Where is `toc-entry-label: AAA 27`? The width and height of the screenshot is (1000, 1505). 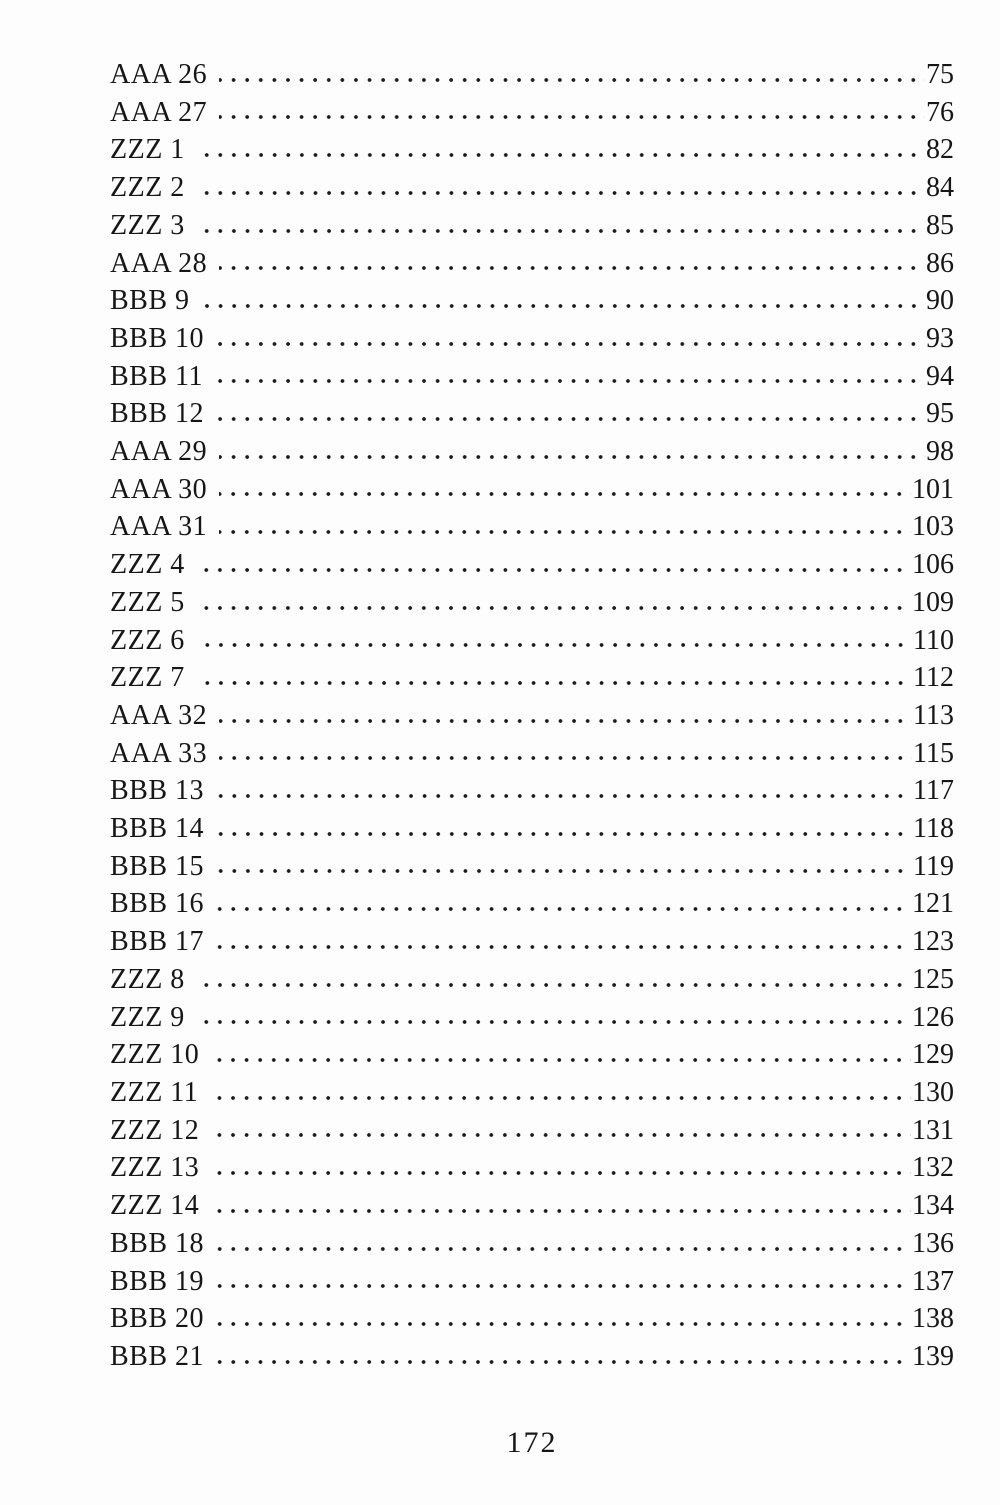
toc-entry-label: AAA 27 is located at coordinates (159, 112).